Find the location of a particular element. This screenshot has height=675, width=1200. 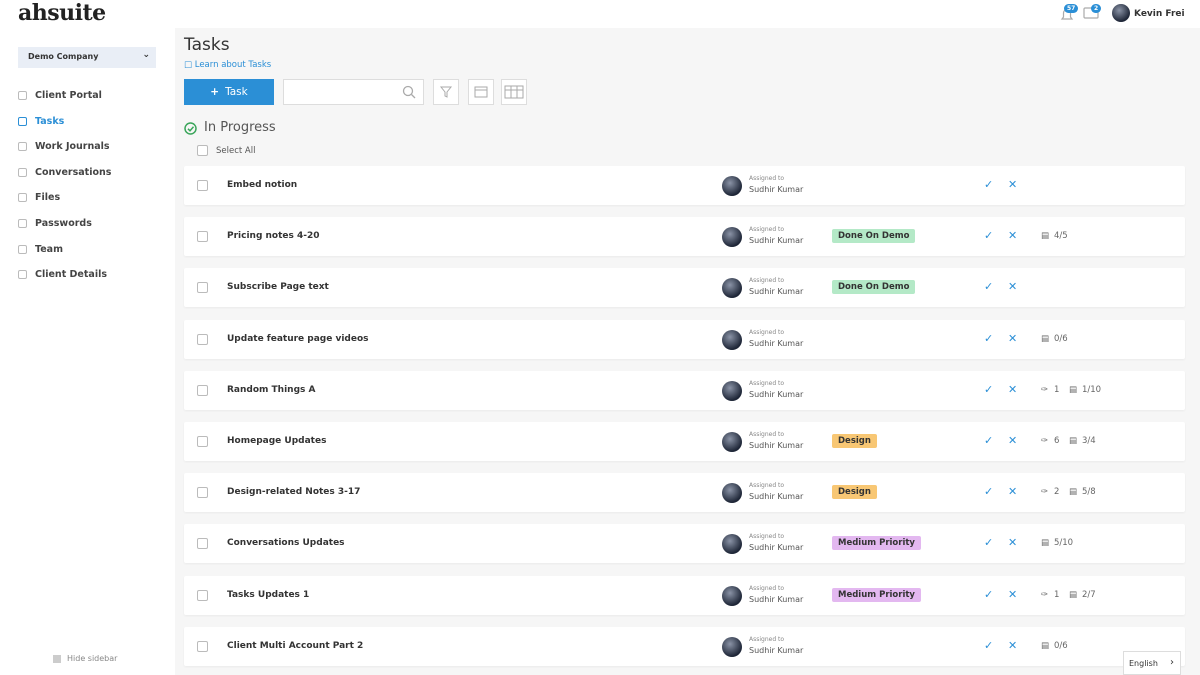

assignee-name: Sudhir Kumar is located at coordinates (776, 497).